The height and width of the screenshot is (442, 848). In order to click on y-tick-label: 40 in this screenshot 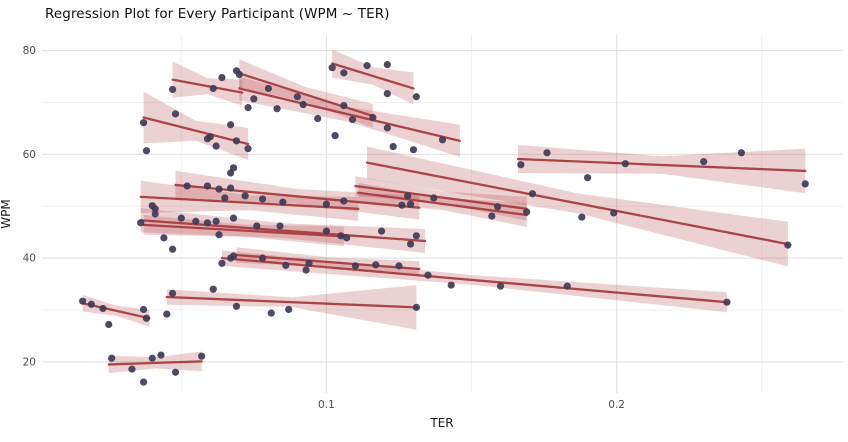, I will do `click(29, 259)`.